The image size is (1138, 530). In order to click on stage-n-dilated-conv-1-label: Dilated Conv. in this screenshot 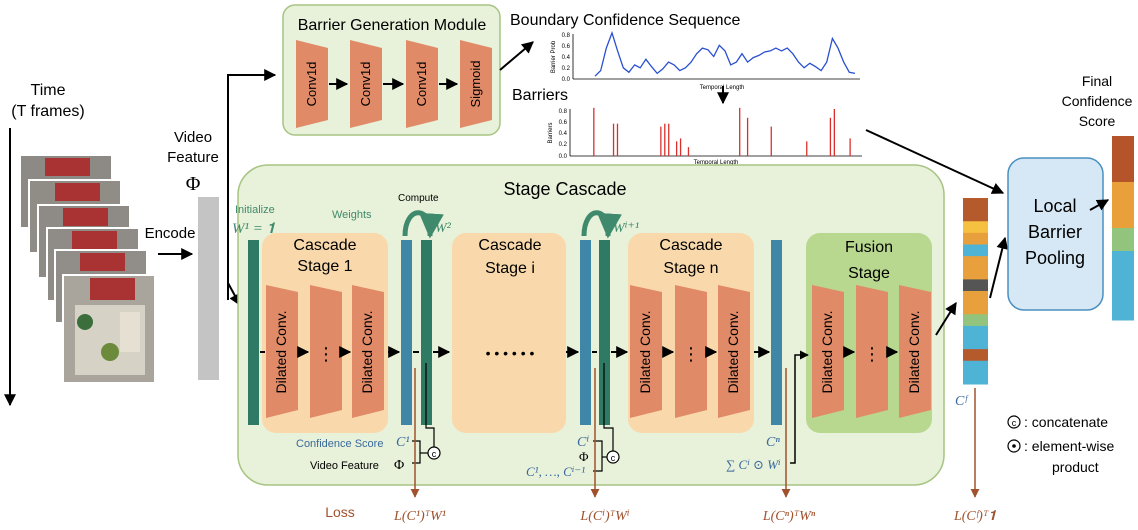, I will do `click(645, 351)`.